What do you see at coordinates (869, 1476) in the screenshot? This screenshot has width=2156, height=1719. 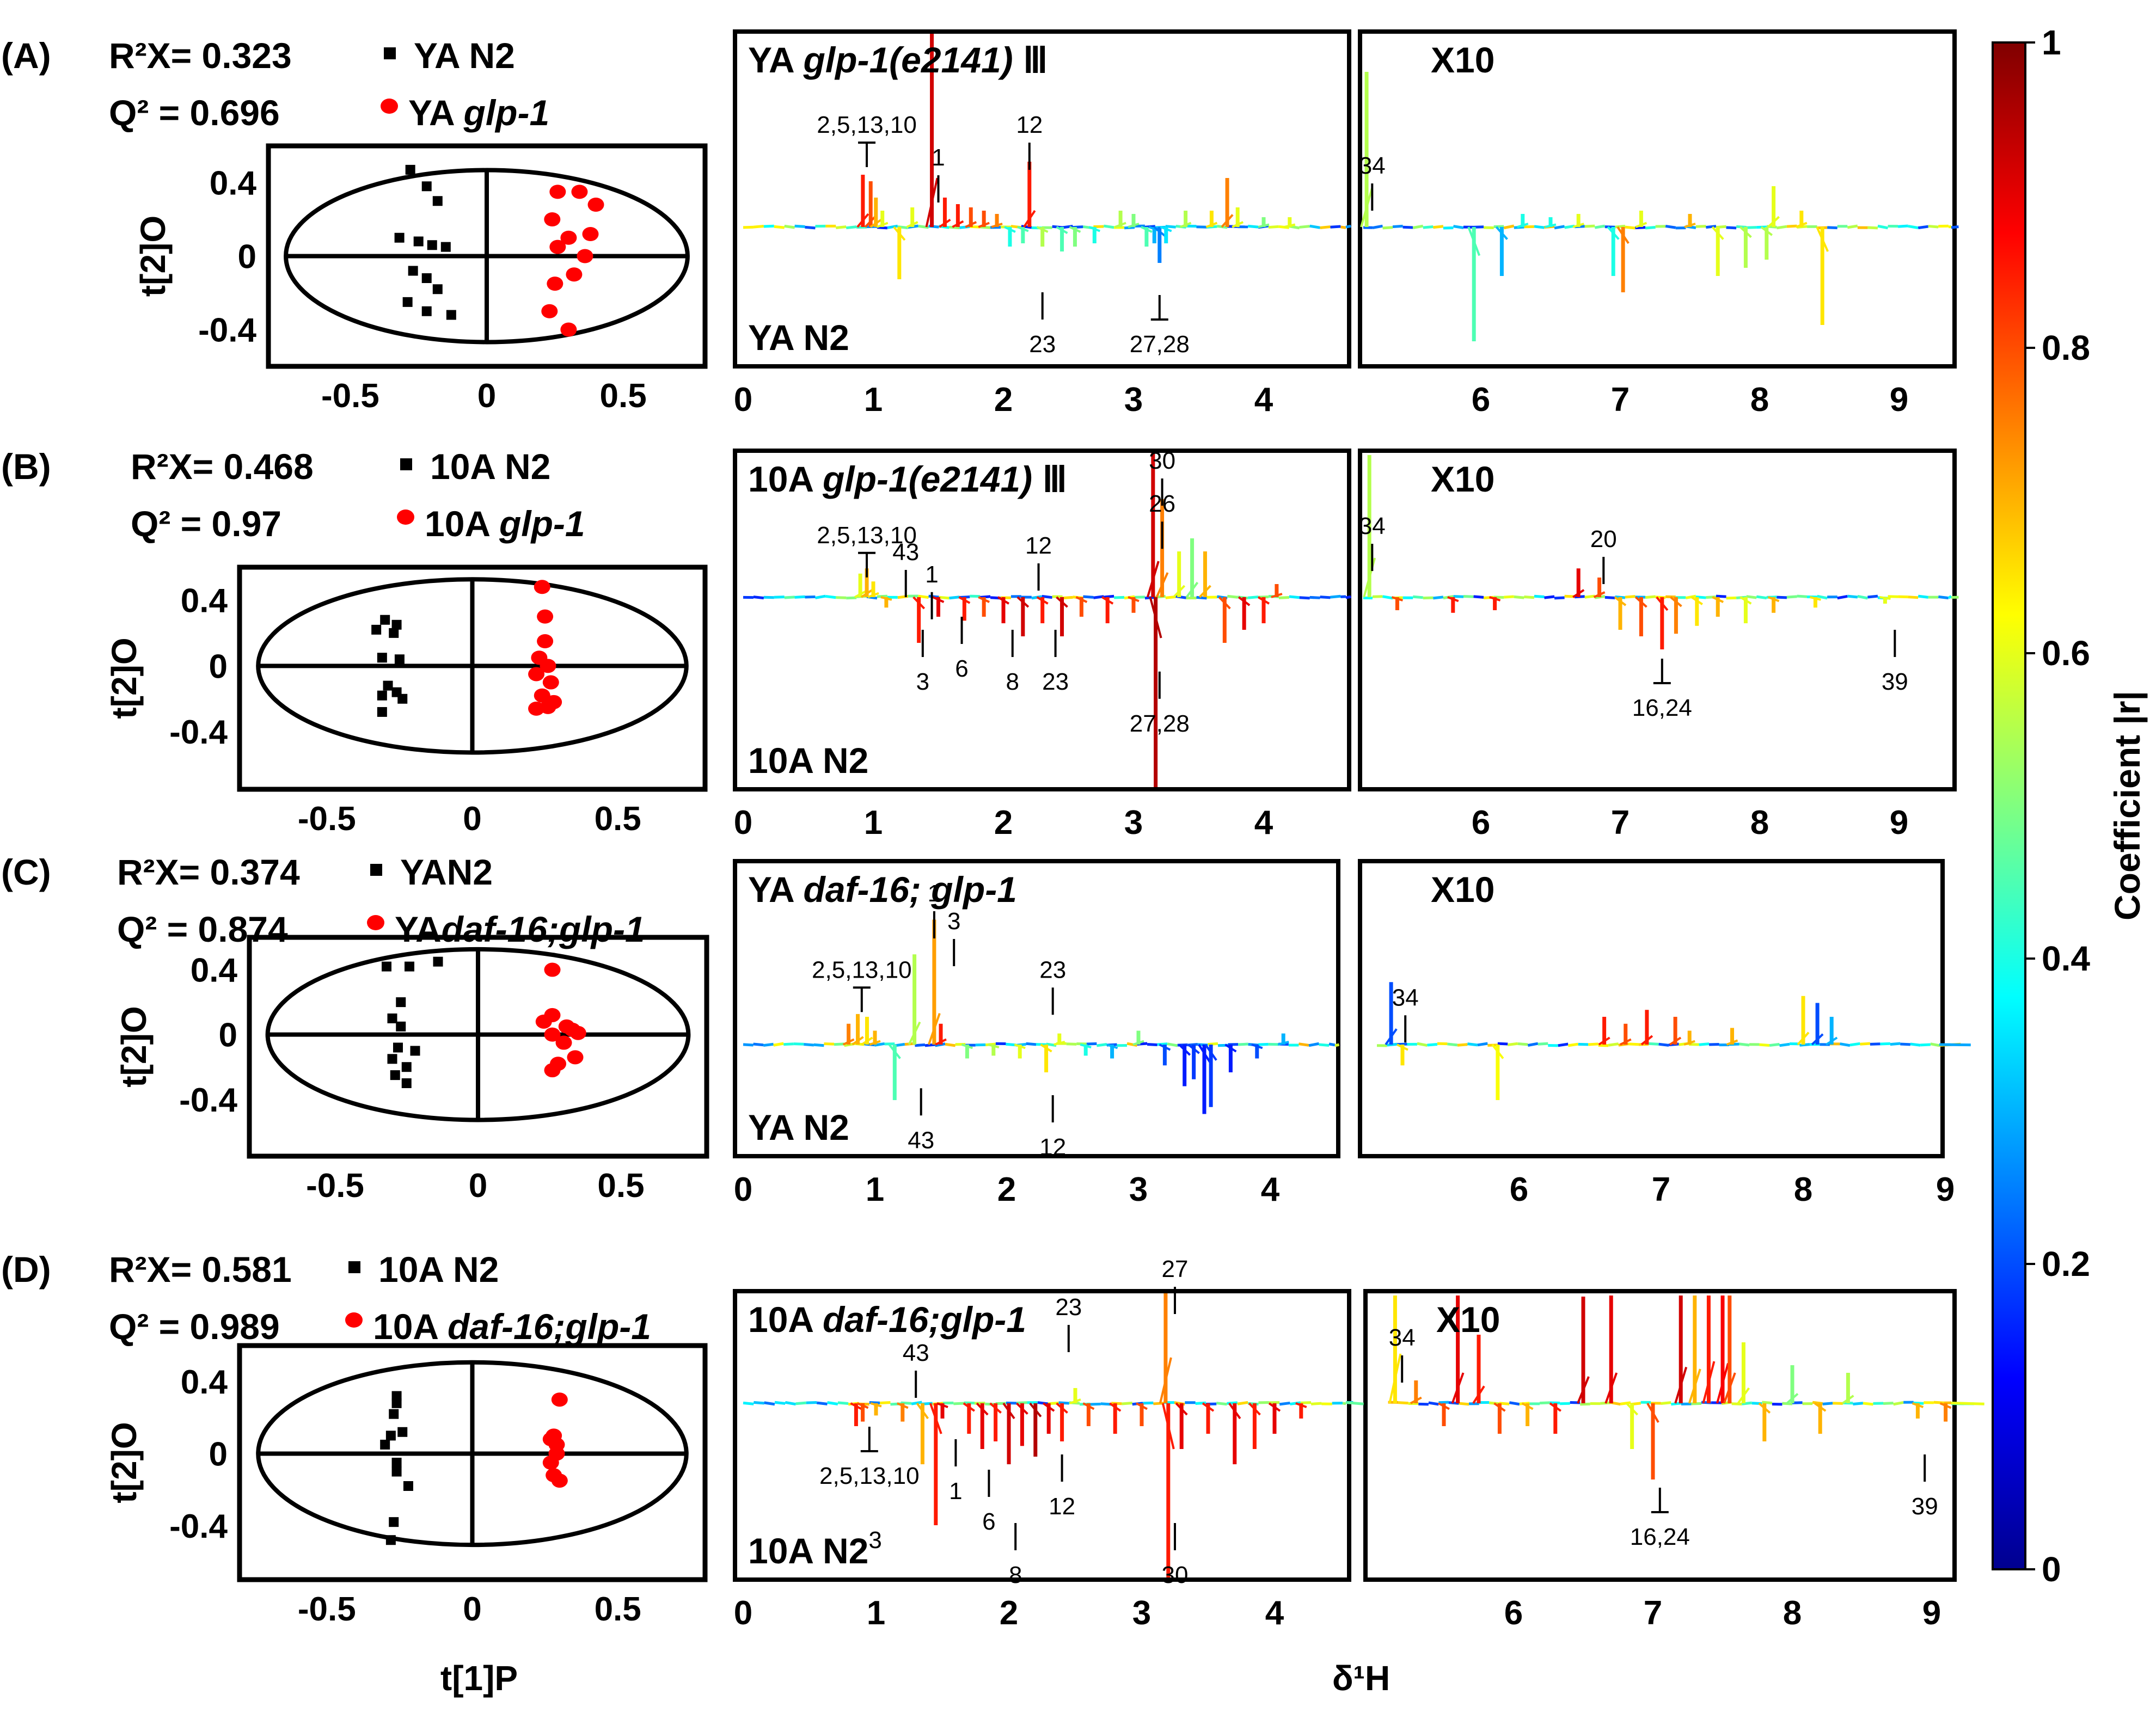 I see `peak-annotation: 2,5,13,10` at bounding box center [869, 1476].